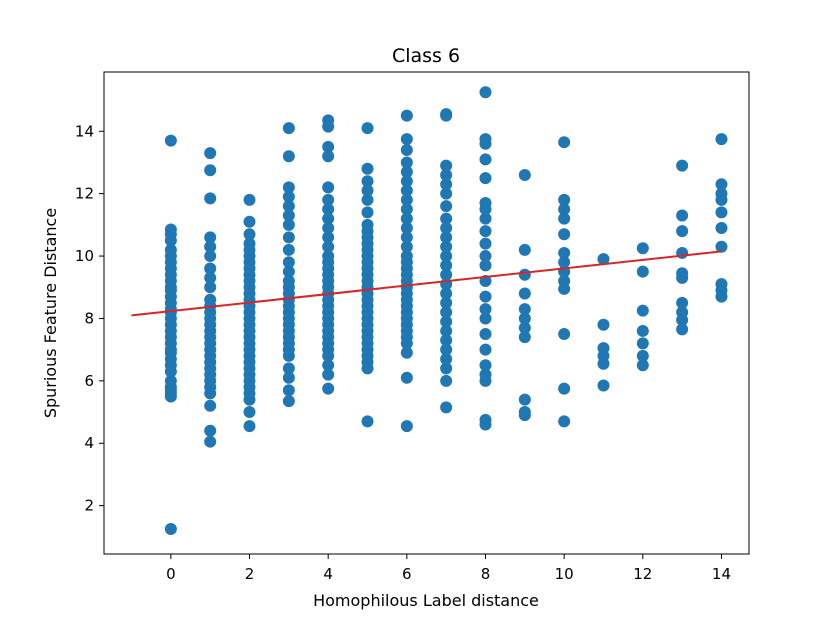 The height and width of the screenshot is (623, 830). What do you see at coordinates (84, 131) in the screenshot?
I see `y-tick-label: 14` at bounding box center [84, 131].